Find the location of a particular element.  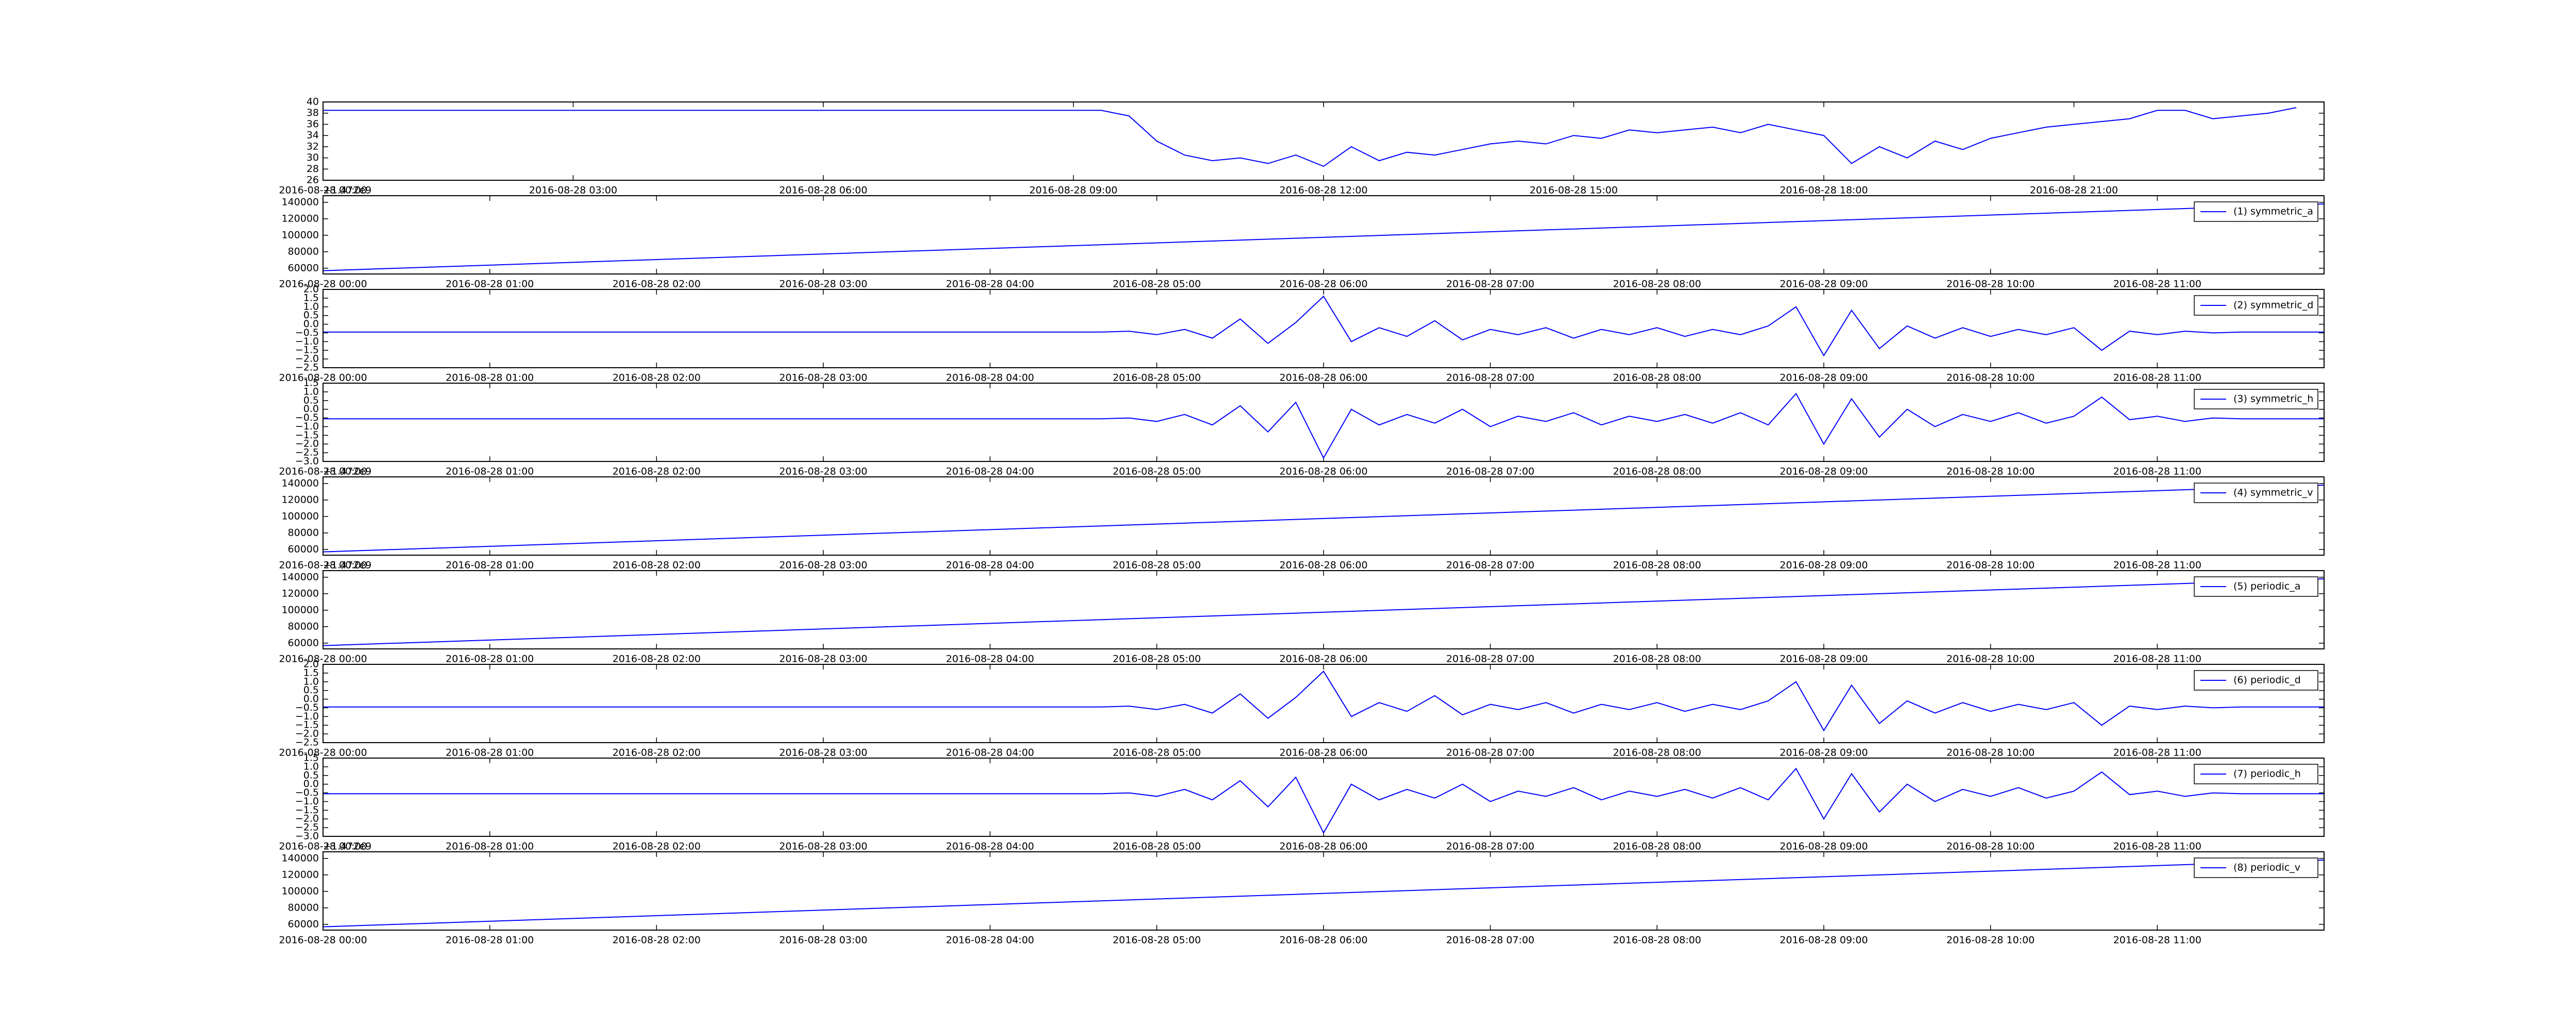

legend-label: (3) symmetric_h is located at coordinates (2273, 399).